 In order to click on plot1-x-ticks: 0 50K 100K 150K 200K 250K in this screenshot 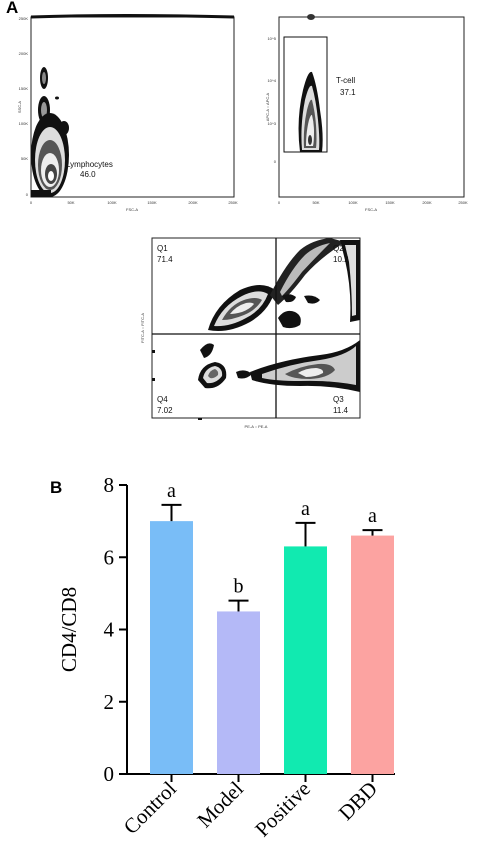, I will do `click(134, 202)`.